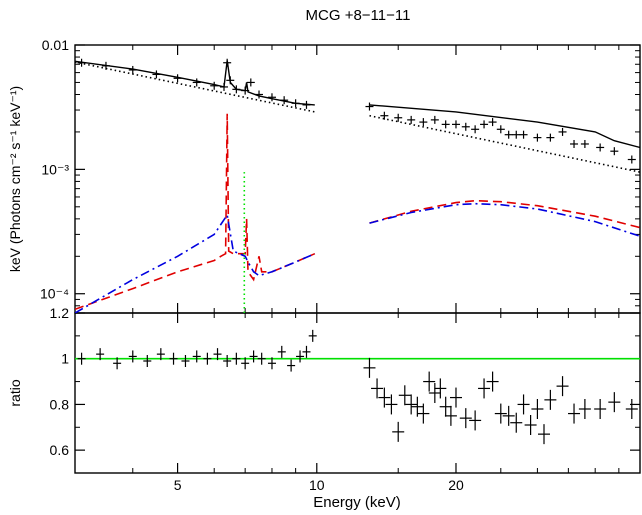 The image size is (642, 515). Describe the element at coordinates (456, 485) in the screenshot. I see `x-tick-label: 20` at that location.